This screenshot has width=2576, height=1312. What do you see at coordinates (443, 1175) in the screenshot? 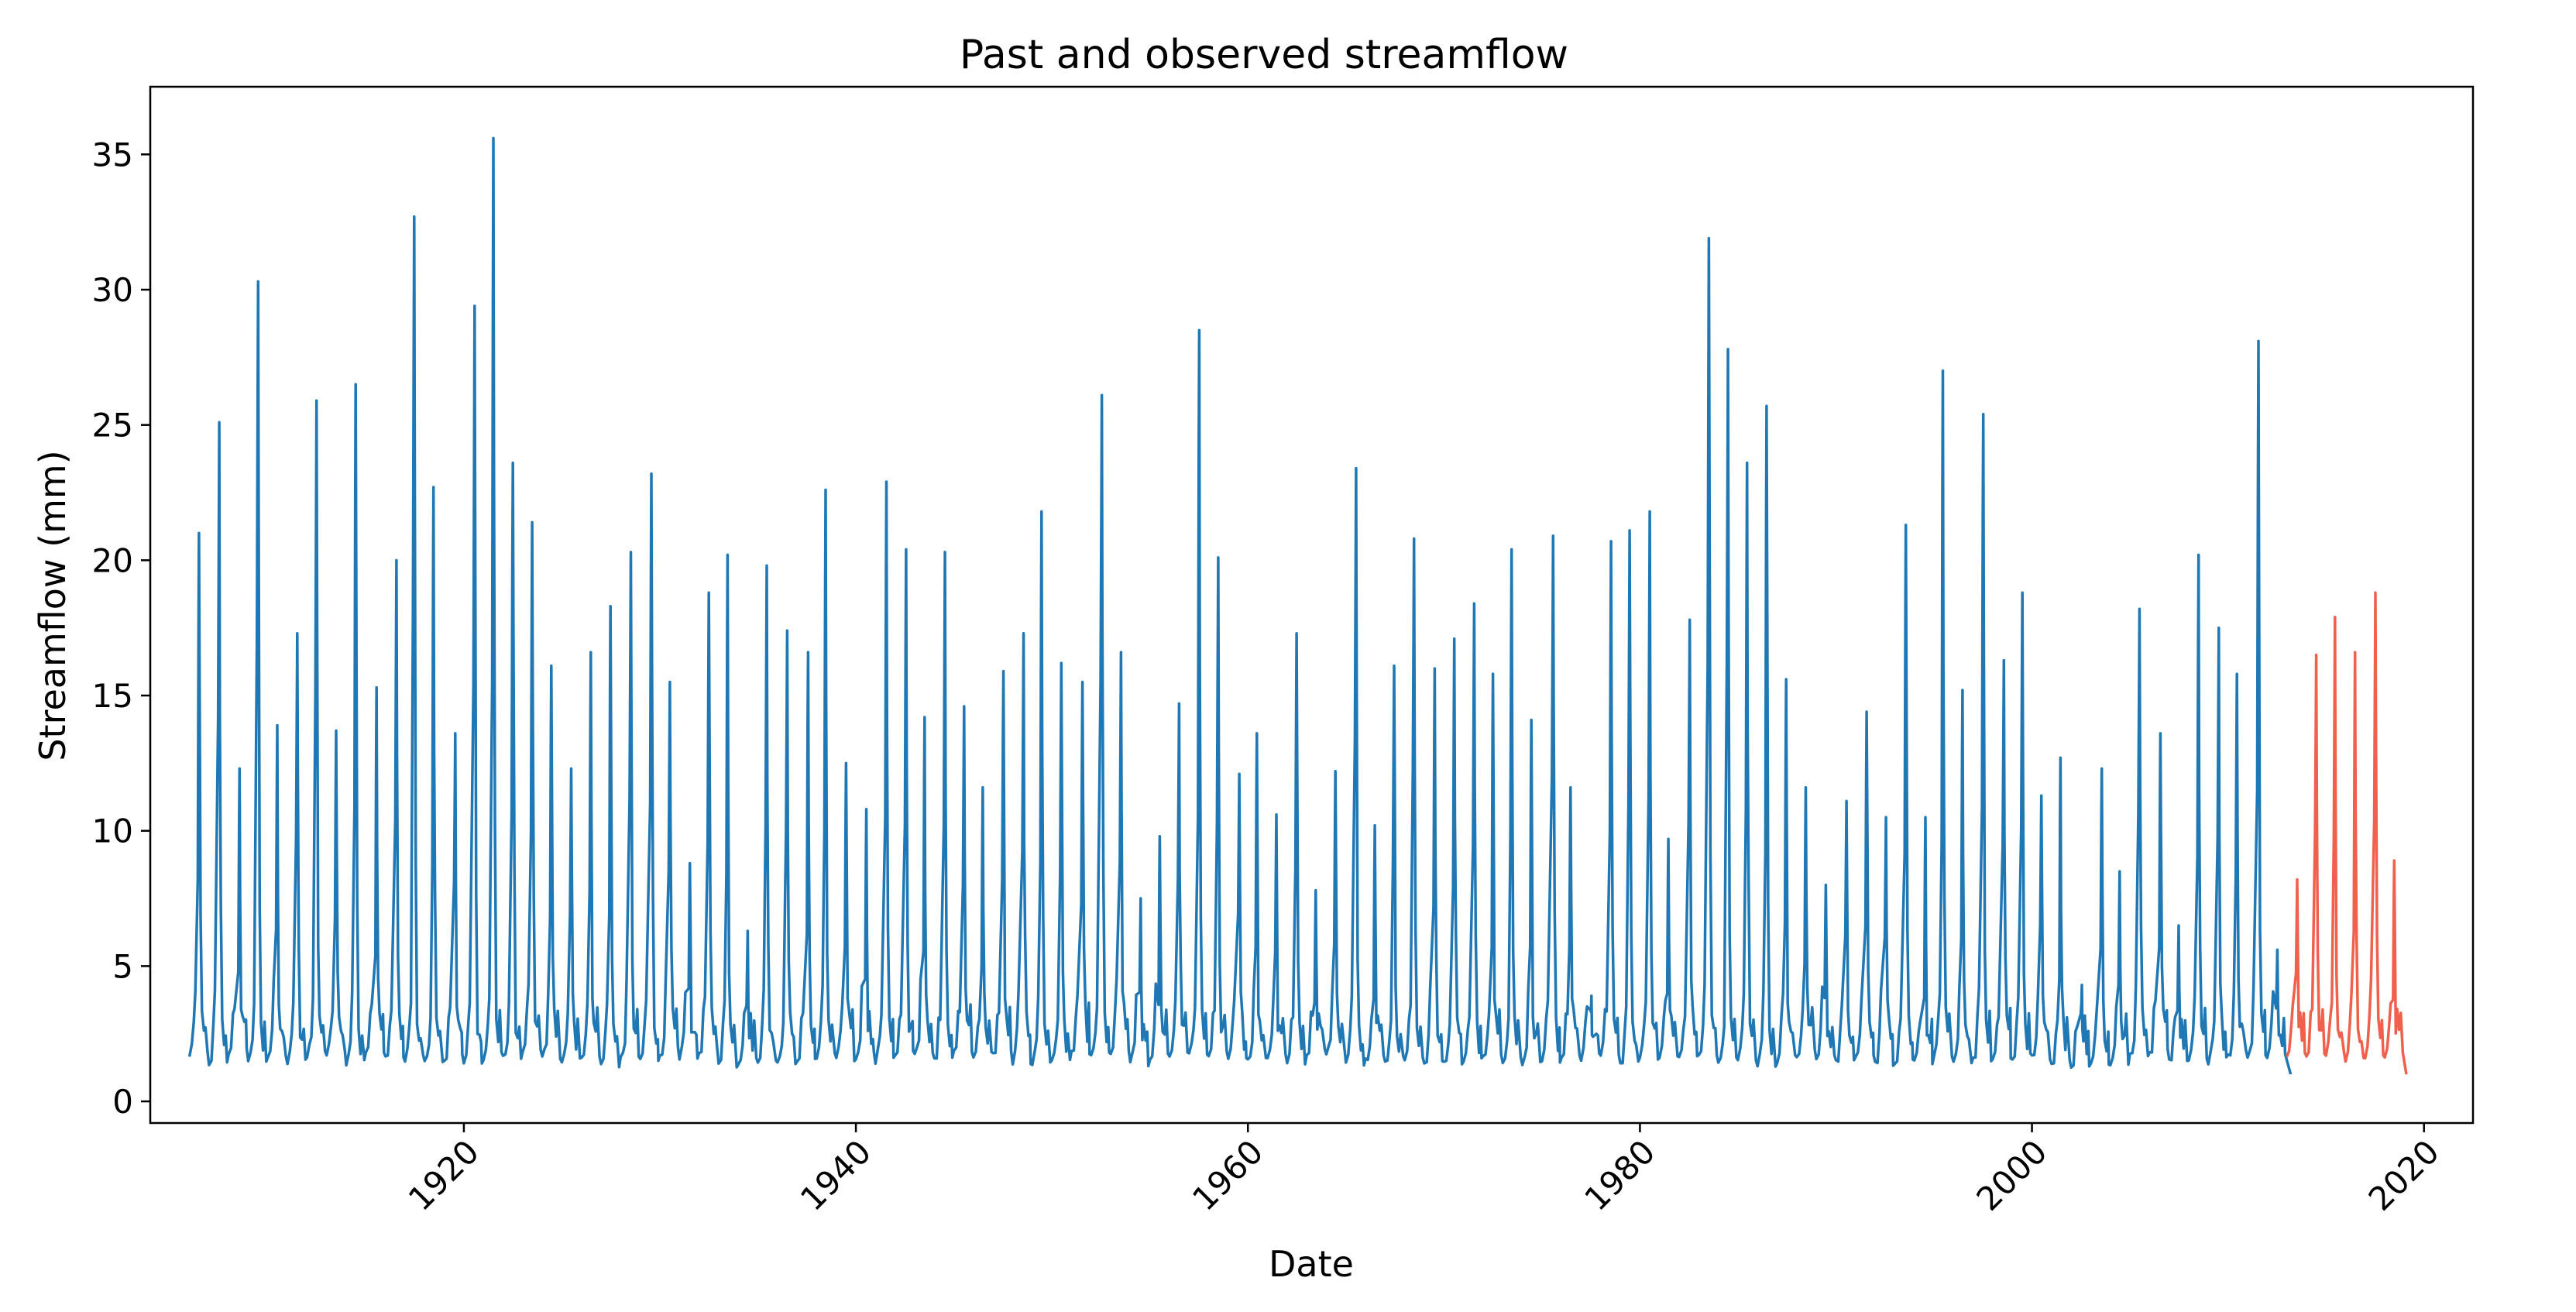
I see `x-tick-label: 1920` at bounding box center [443, 1175].